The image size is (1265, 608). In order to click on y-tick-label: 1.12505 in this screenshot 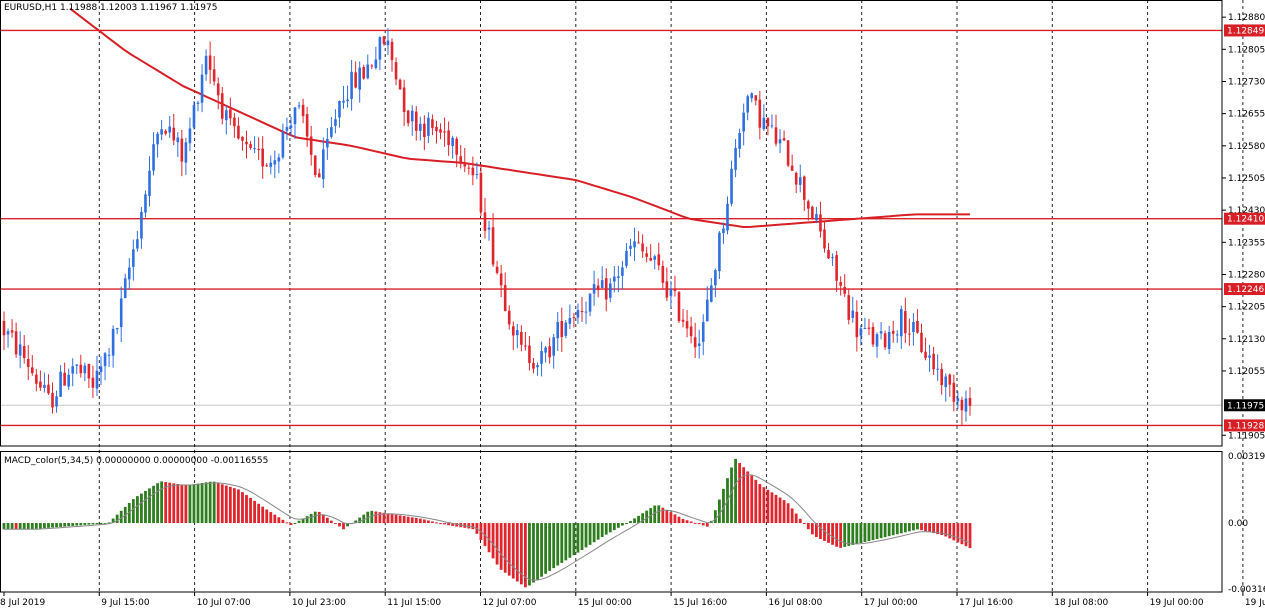, I will do `click(1246, 179)`.